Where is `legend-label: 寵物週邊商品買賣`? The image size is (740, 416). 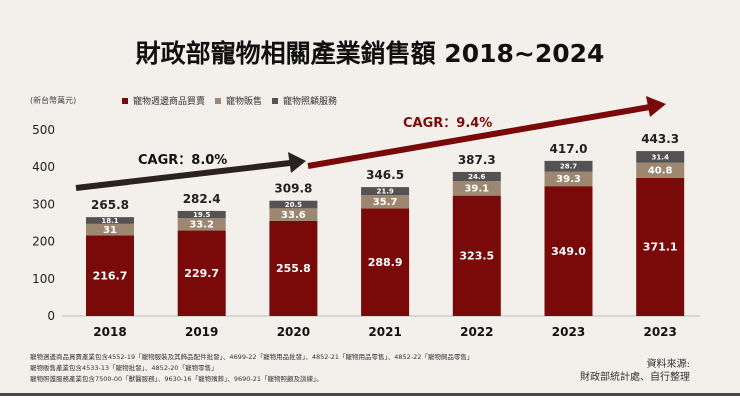
legend-label: 寵物週邊商品買賣 is located at coordinates (169, 102).